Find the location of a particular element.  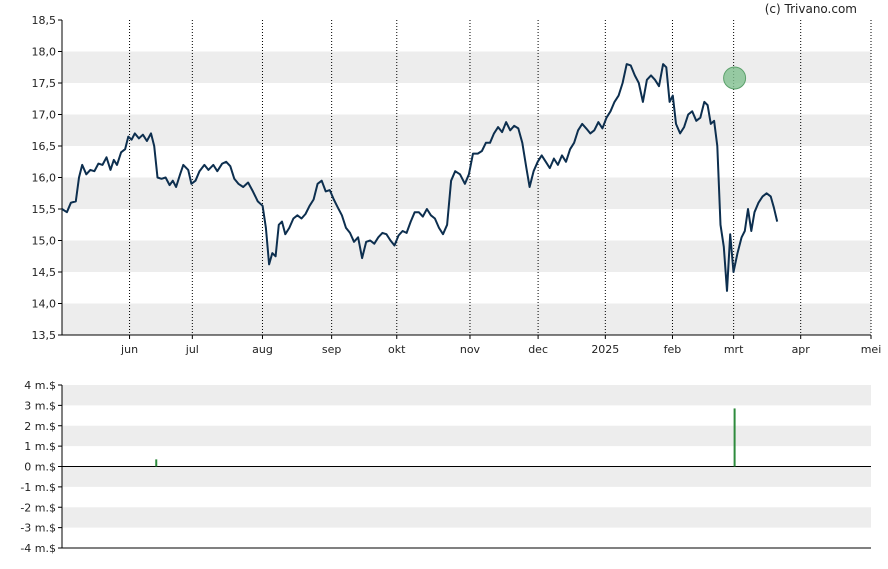

price-y-tick-label: 16,5 is located at coordinates (44, 146).